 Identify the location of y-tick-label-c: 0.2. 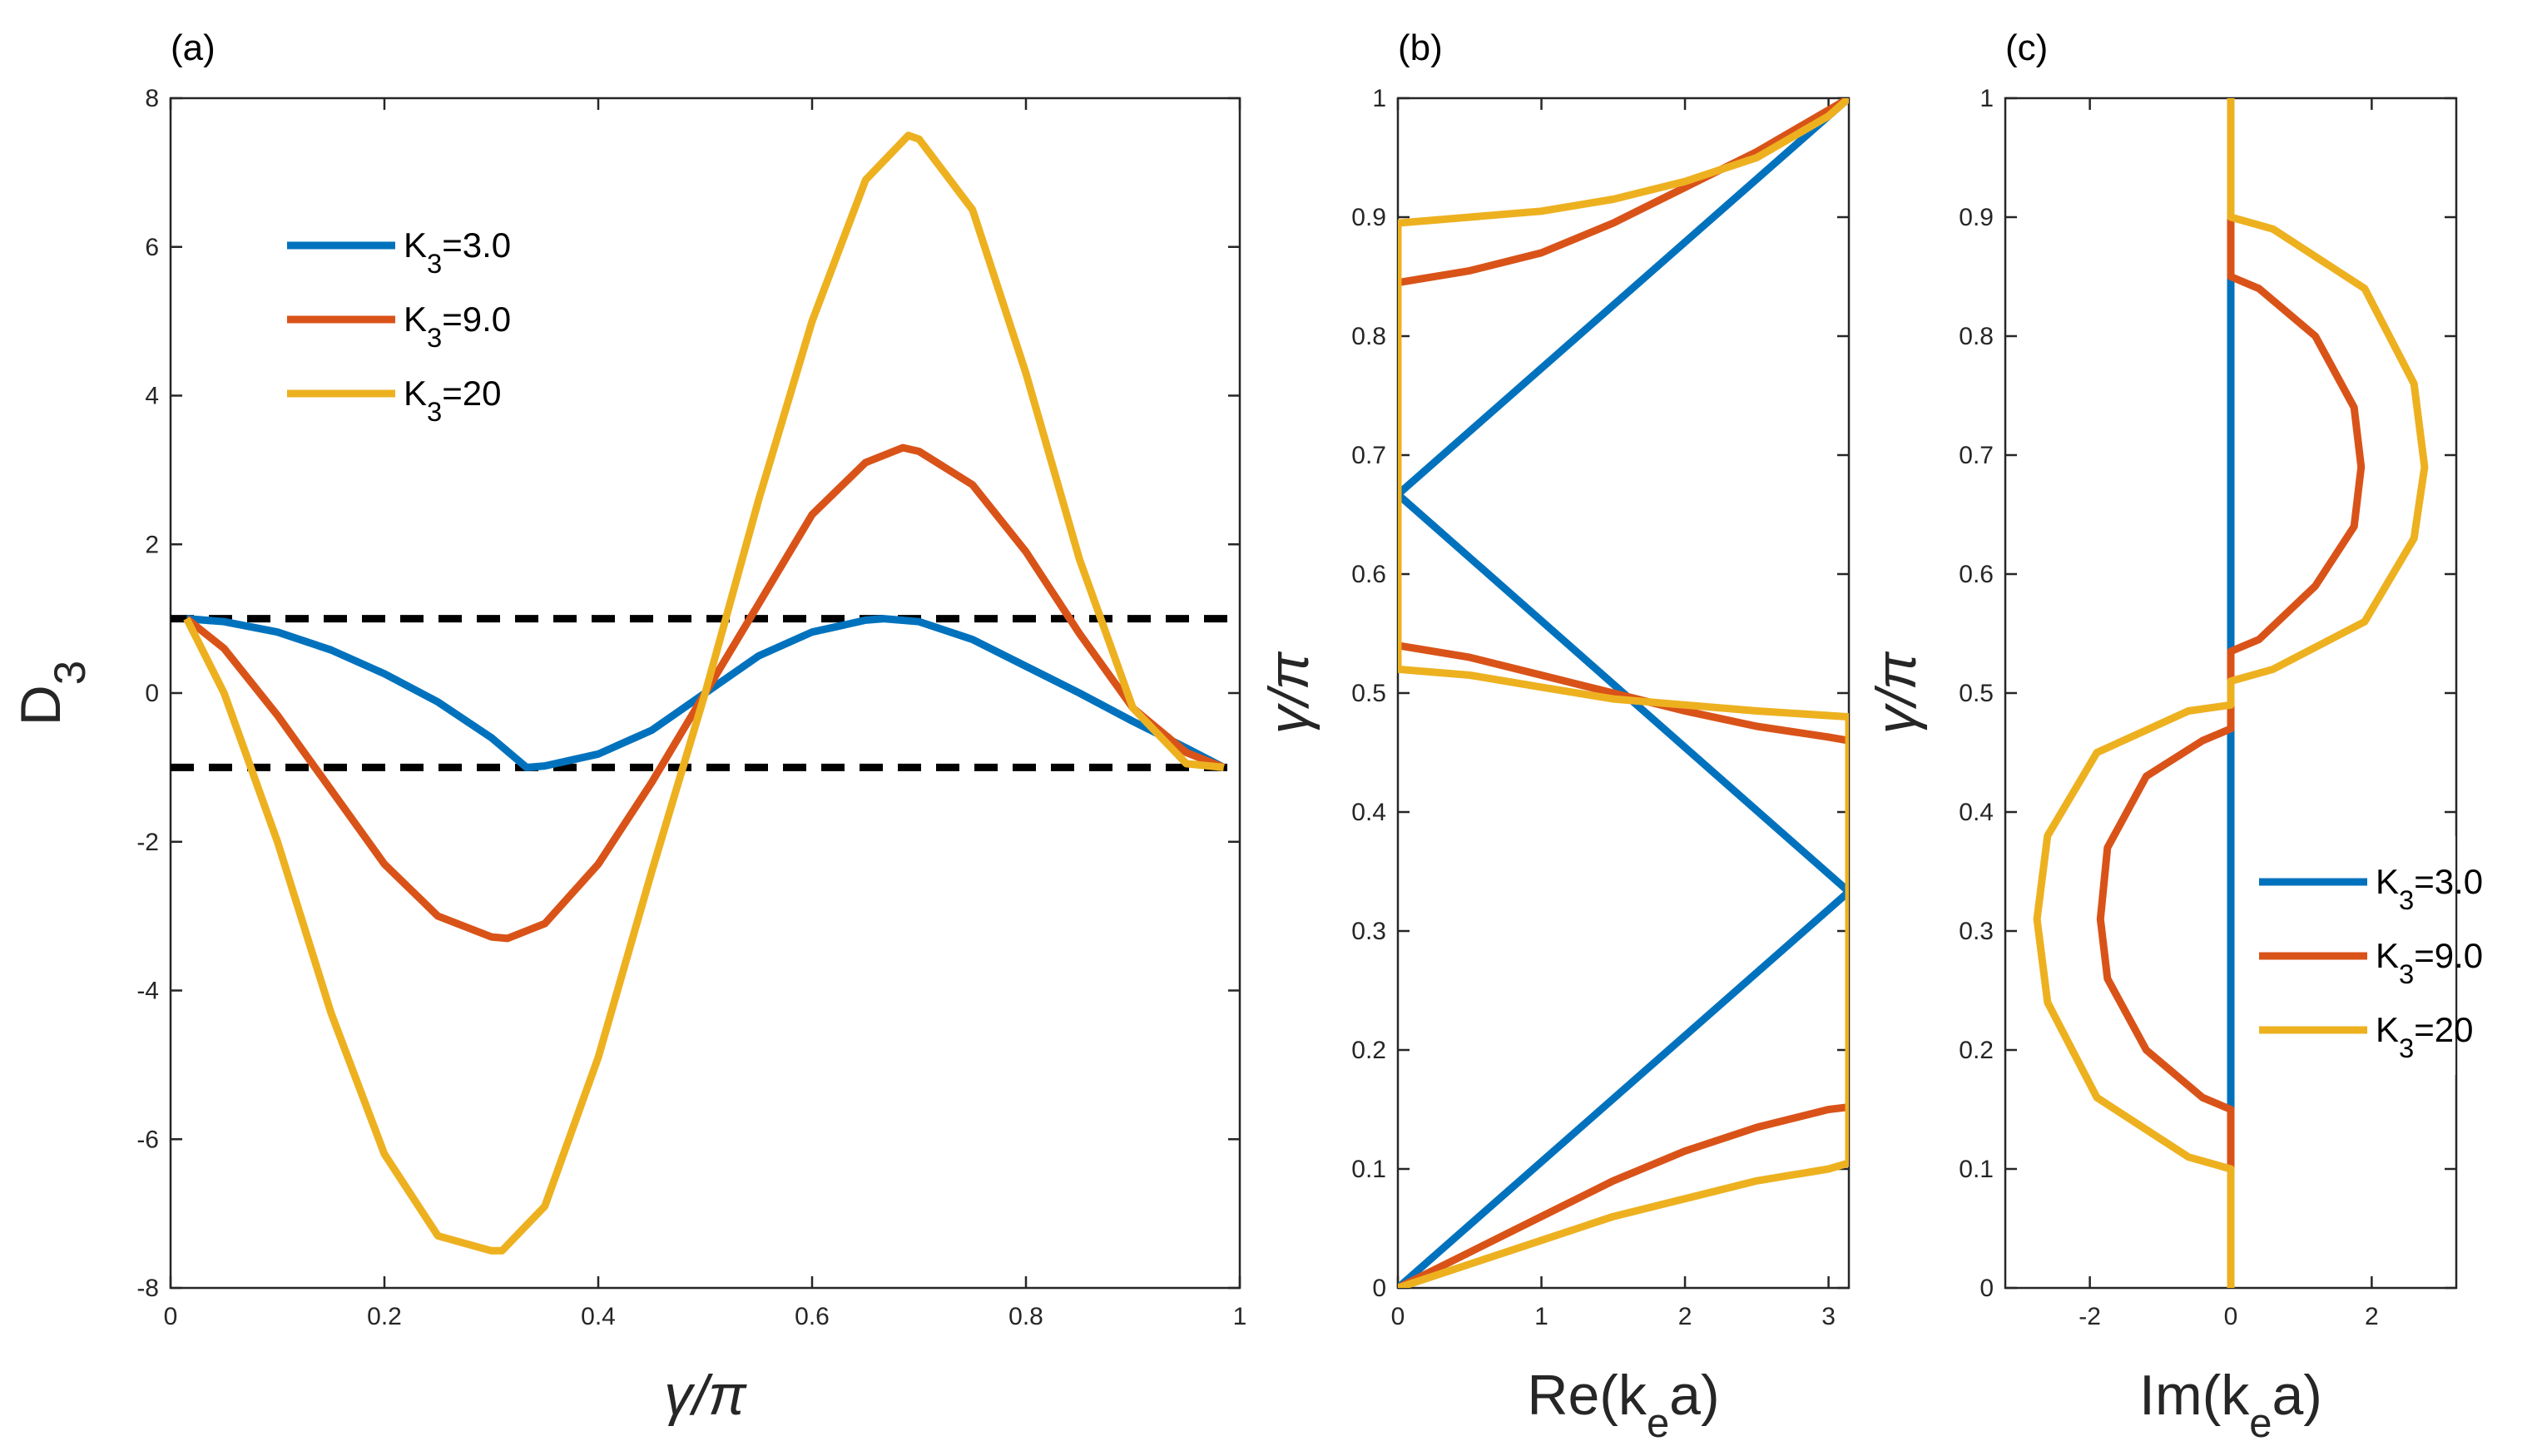
(1976, 1050).